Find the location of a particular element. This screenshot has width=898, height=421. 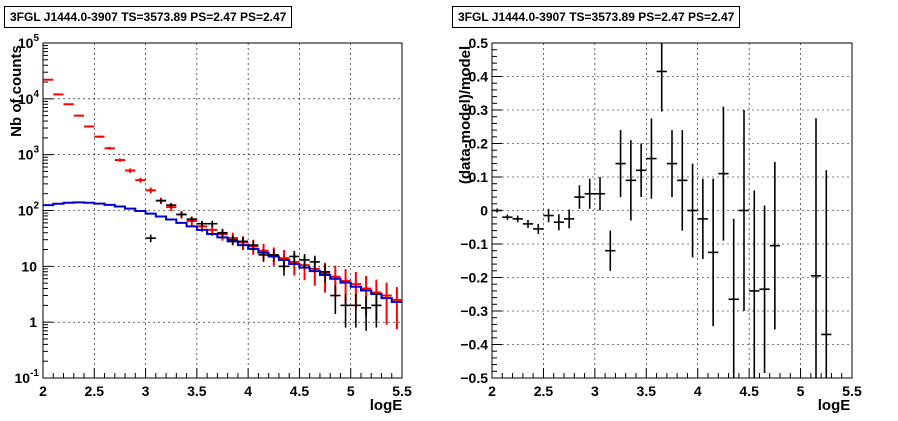

right-ytick-label: 0.4 is located at coordinates (479, 77).